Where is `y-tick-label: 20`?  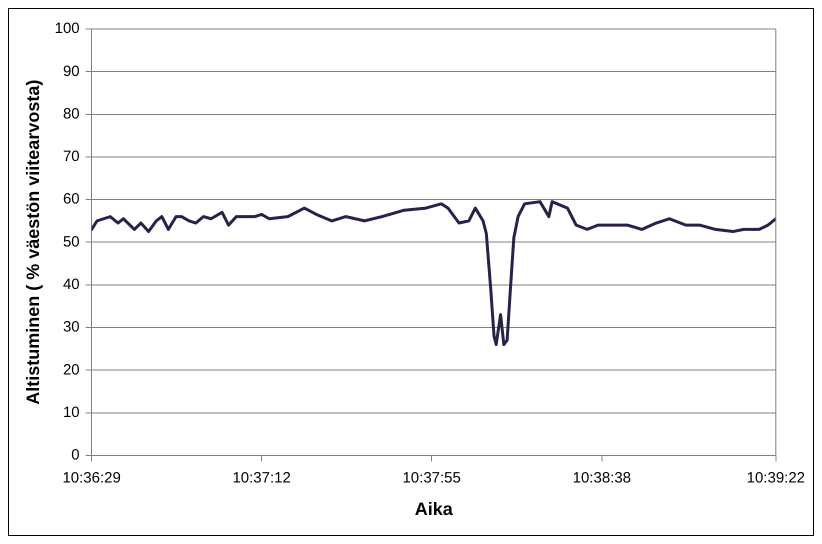
y-tick-label: 20 is located at coordinates (71, 369).